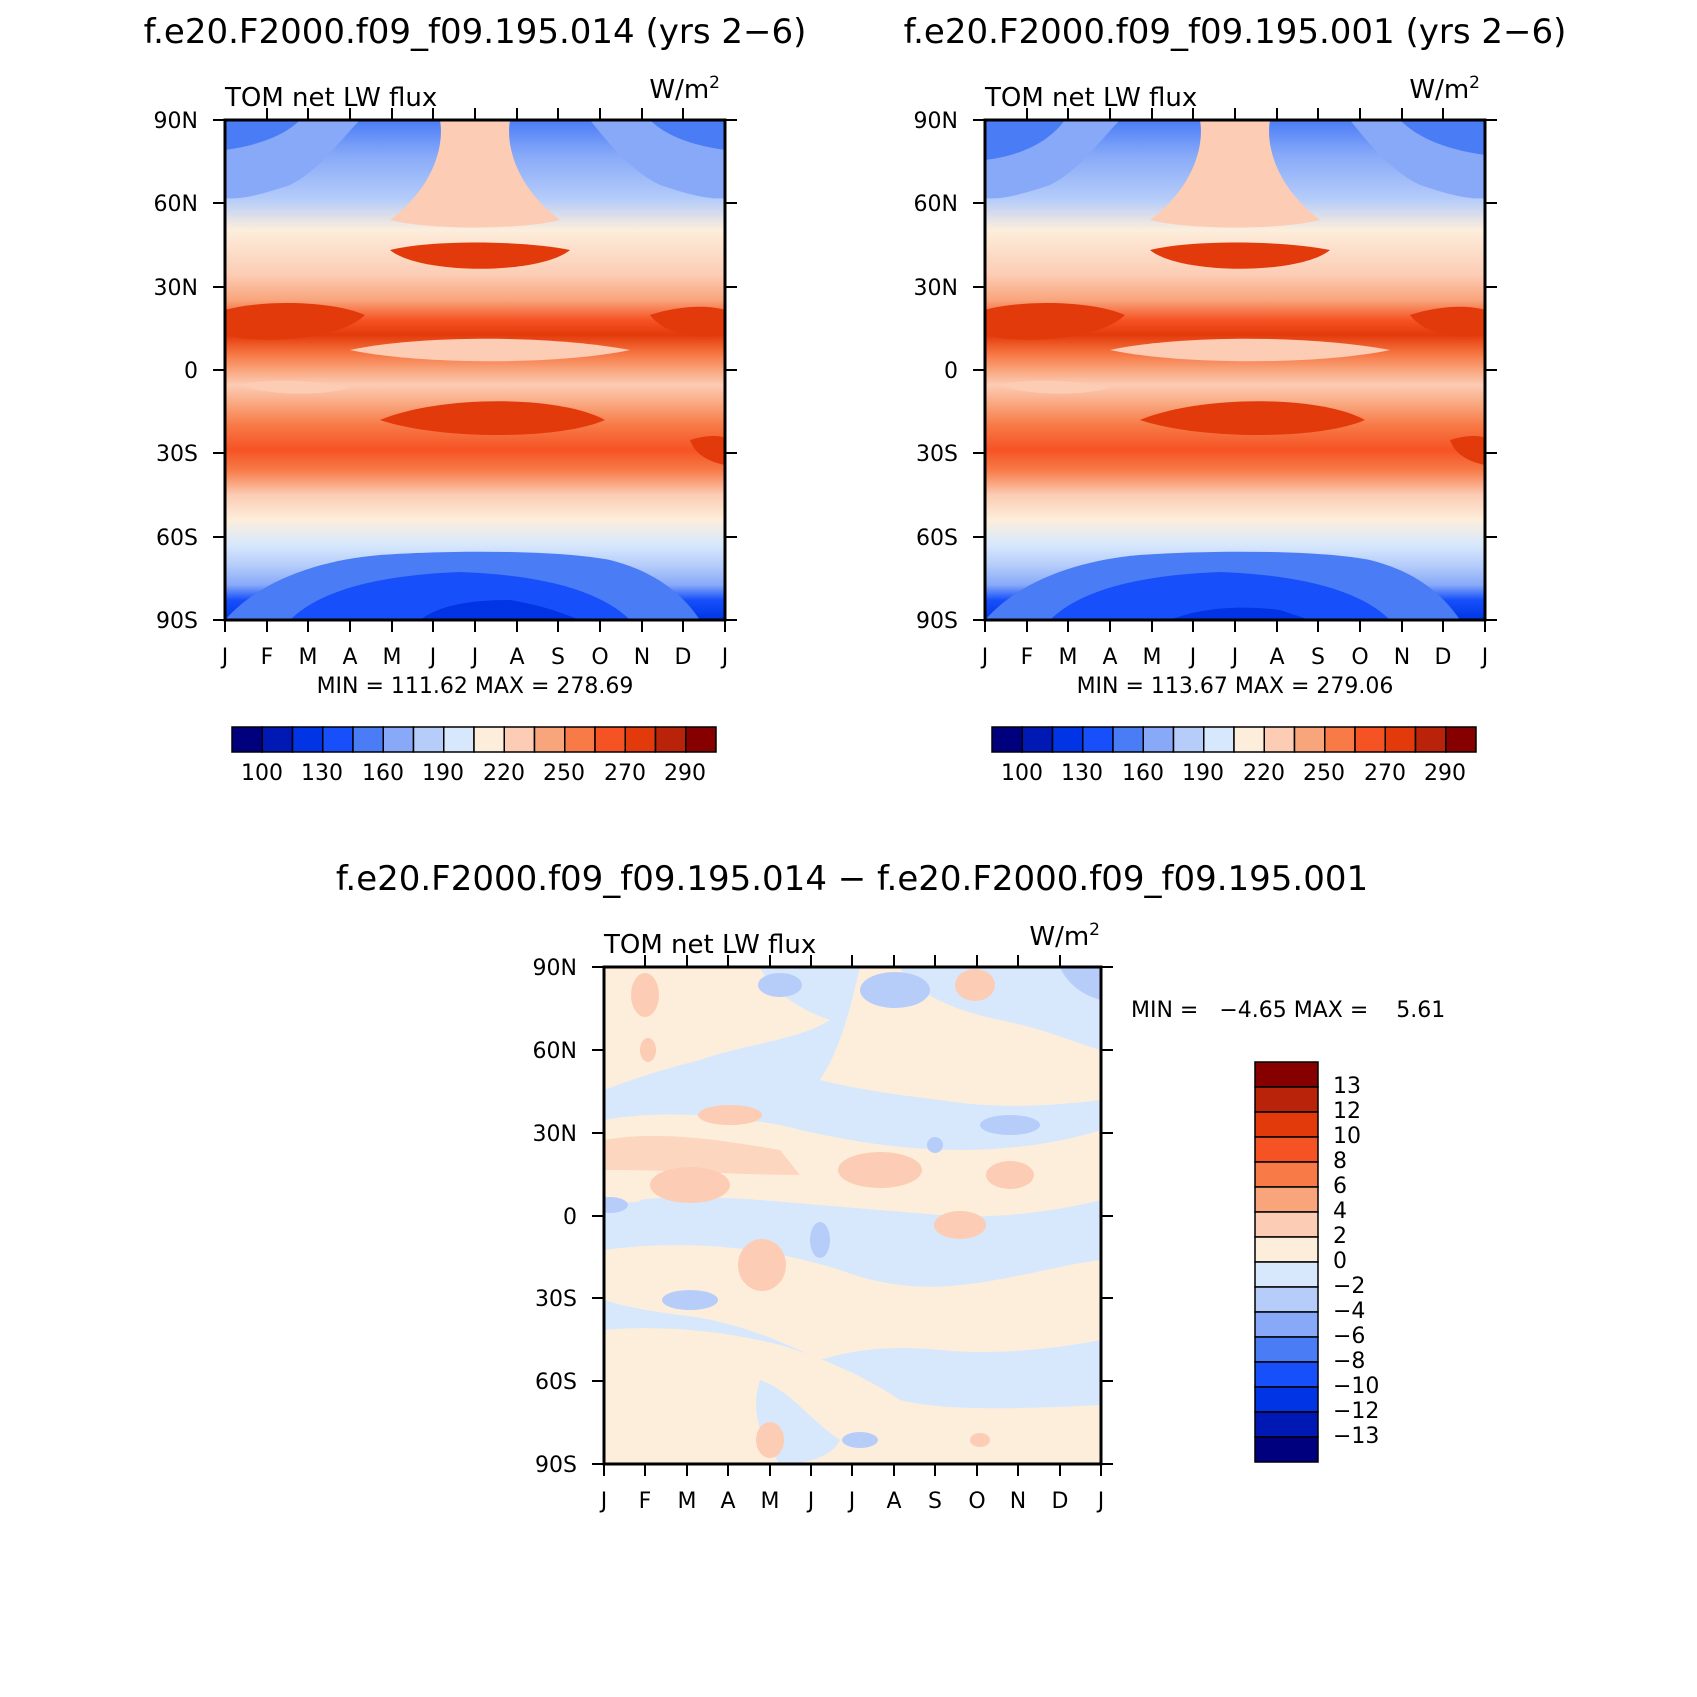  I want to click on panel-3-cb-label-12: −8, so click(1349, 1361).